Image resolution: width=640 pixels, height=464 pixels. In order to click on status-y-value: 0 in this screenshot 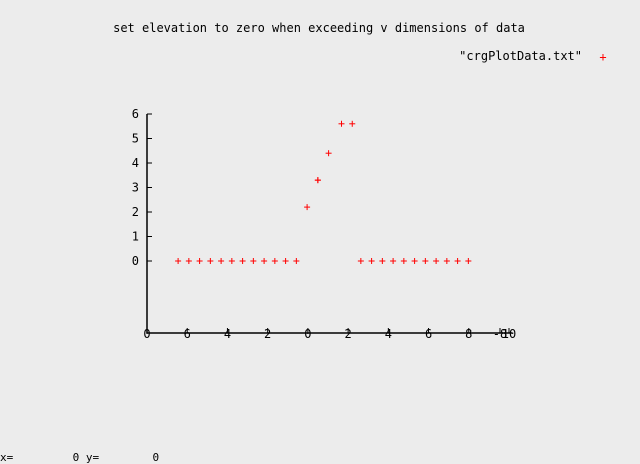, I will do `click(156, 457)`.